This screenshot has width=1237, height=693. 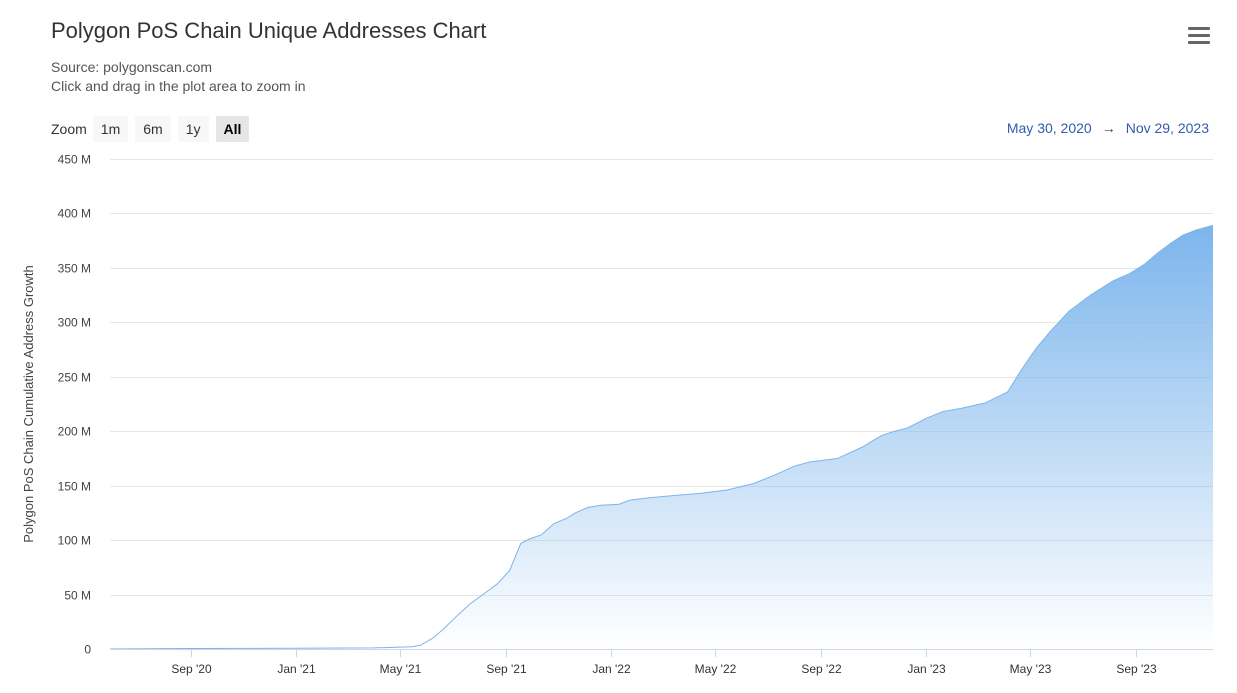 What do you see at coordinates (1049, 128) in the screenshot?
I see `range-from-date: May 30, 2020` at bounding box center [1049, 128].